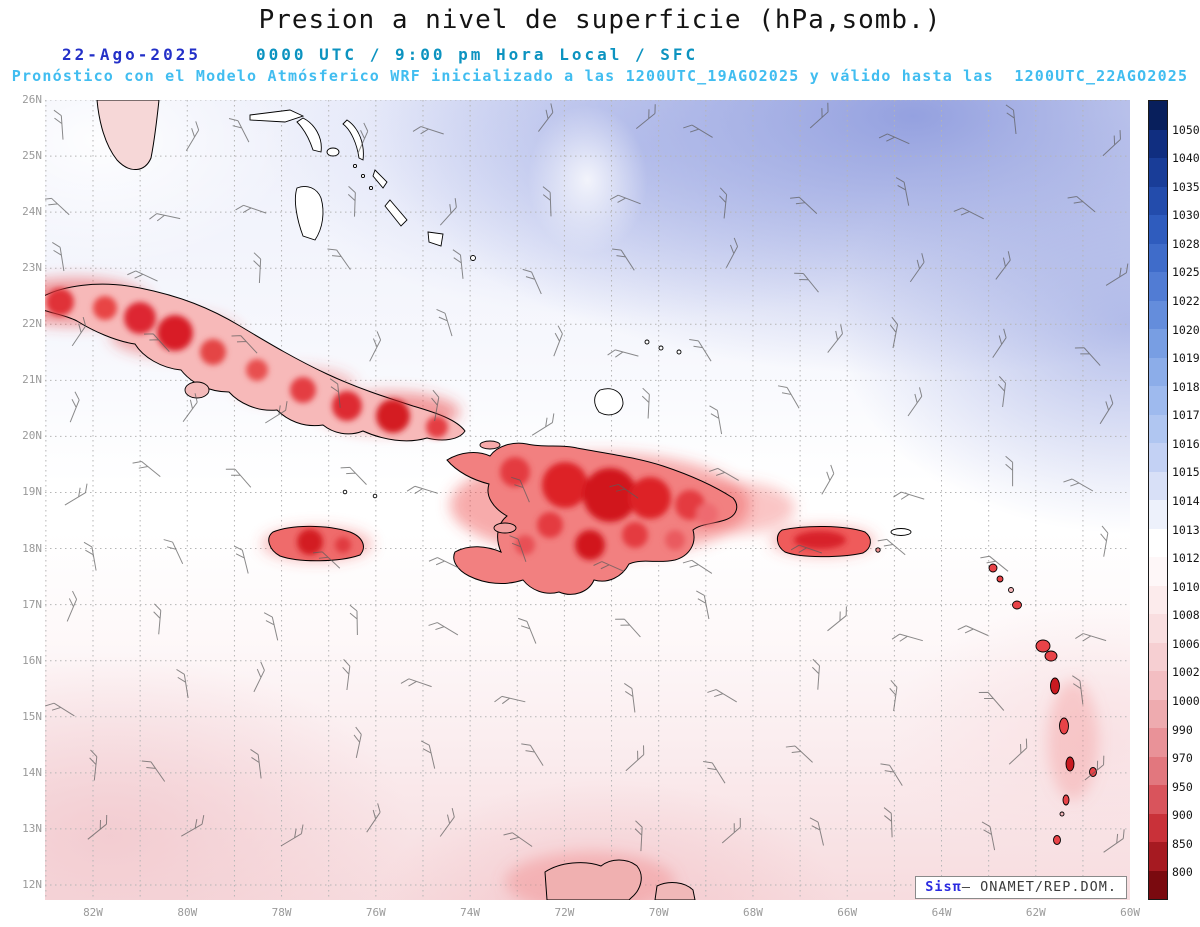  Describe the element at coordinates (1035, 912) in the screenshot. I see `lon-tick-label: 62W` at that location.